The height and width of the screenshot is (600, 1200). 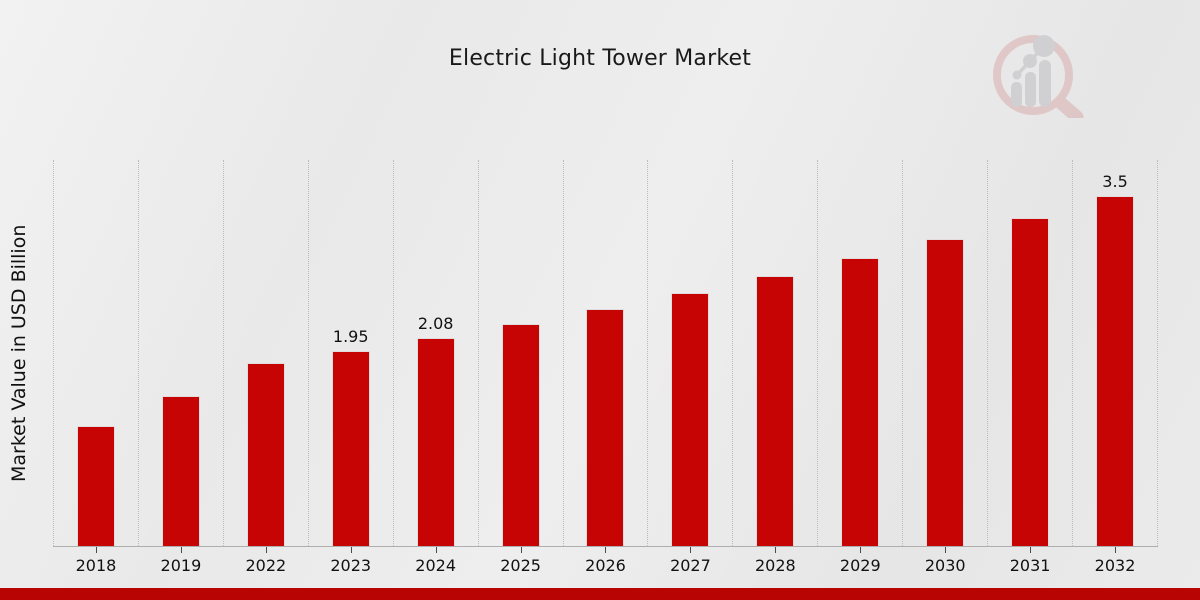 What do you see at coordinates (1017, 75) in the screenshot?
I see `logo-dot-small-icon` at bounding box center [1017, 75].